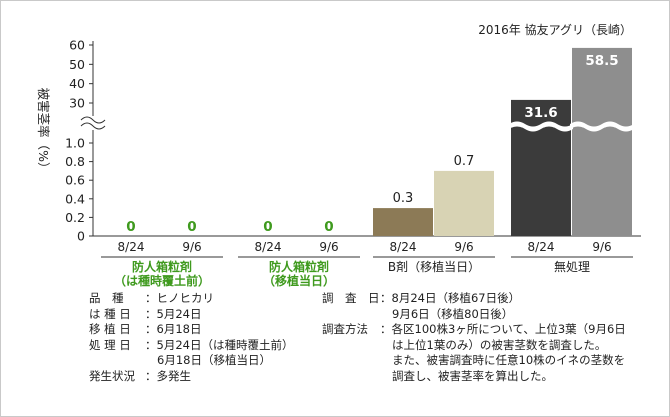 The width and height of the screenshot is (670, 417). What do you see at coordinates (345, 329) in the screenshot?
I see `info-label: 調査方法` at bounding box center [345, 329].